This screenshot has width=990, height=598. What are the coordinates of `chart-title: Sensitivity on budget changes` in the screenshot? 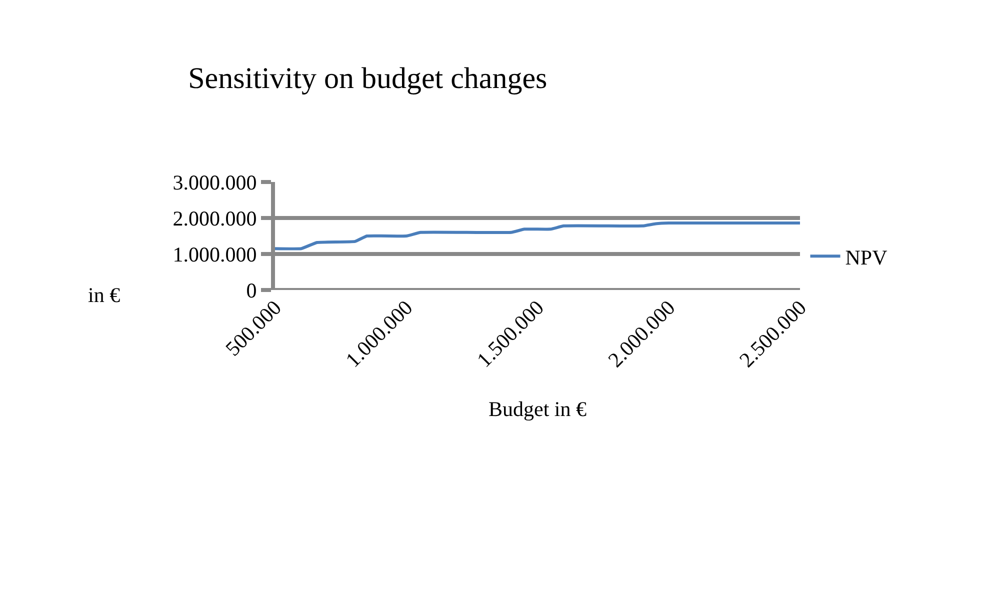 It's located at (368, 79).